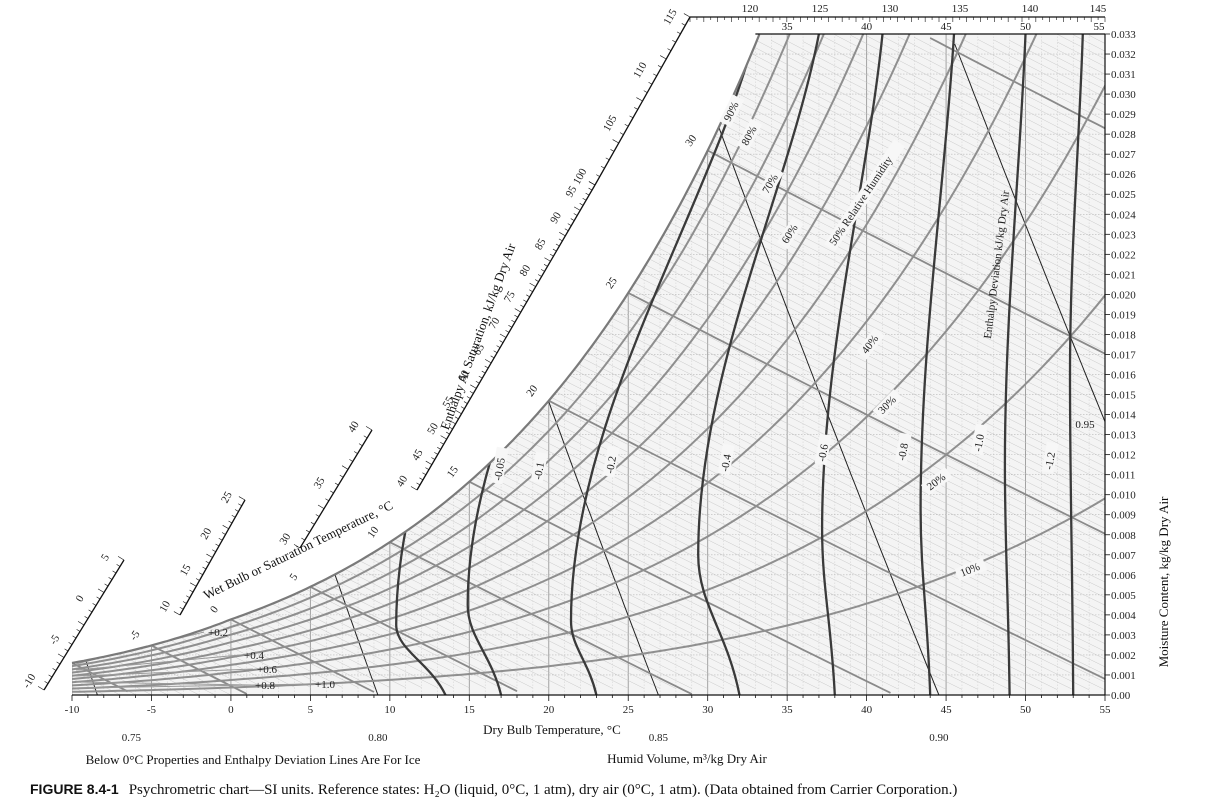 Image resolution: width=1219 pixels, height=799 pixels. I want to click on enthalpy-scale-label: 40, so click(402, 481).